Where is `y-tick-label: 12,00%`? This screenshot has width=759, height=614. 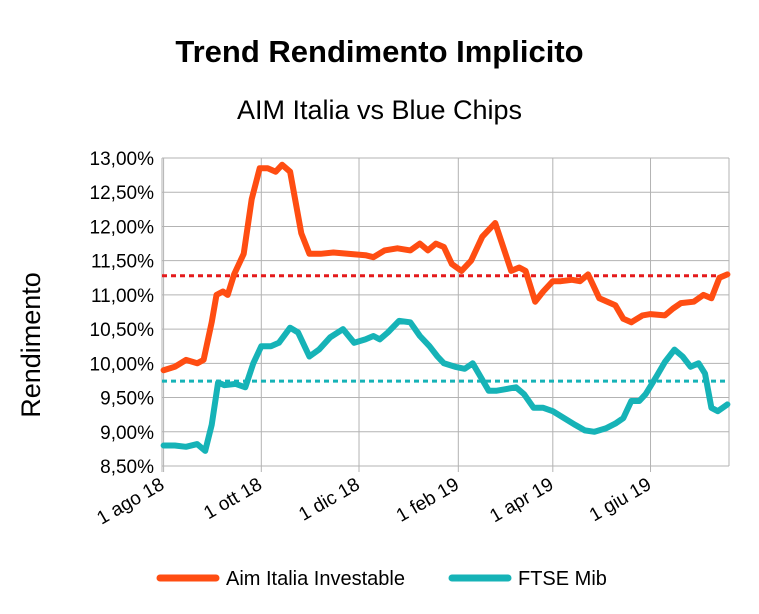
y-tick-label: 12,00% is located at coordinates (122, 227).